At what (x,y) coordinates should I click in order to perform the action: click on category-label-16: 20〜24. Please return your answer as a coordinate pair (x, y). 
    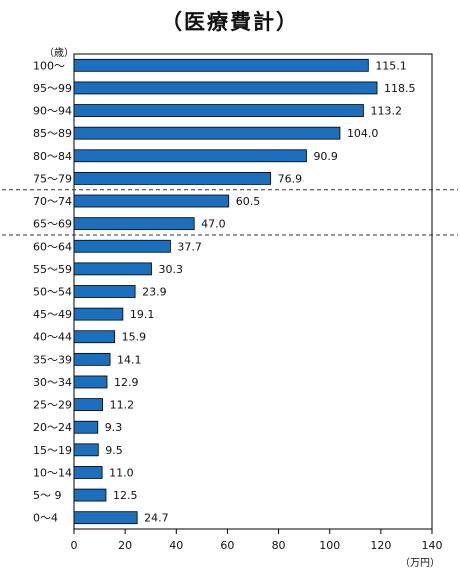
    Looking at the image, I should click on (52, 427).